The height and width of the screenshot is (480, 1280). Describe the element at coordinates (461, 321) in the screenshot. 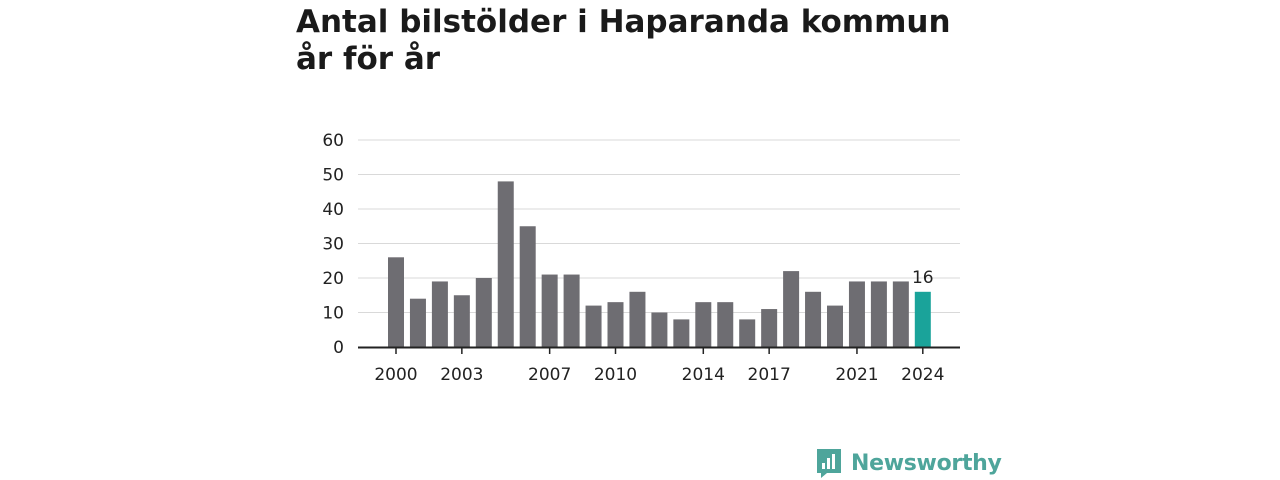

I see `bar-2003` at that location.